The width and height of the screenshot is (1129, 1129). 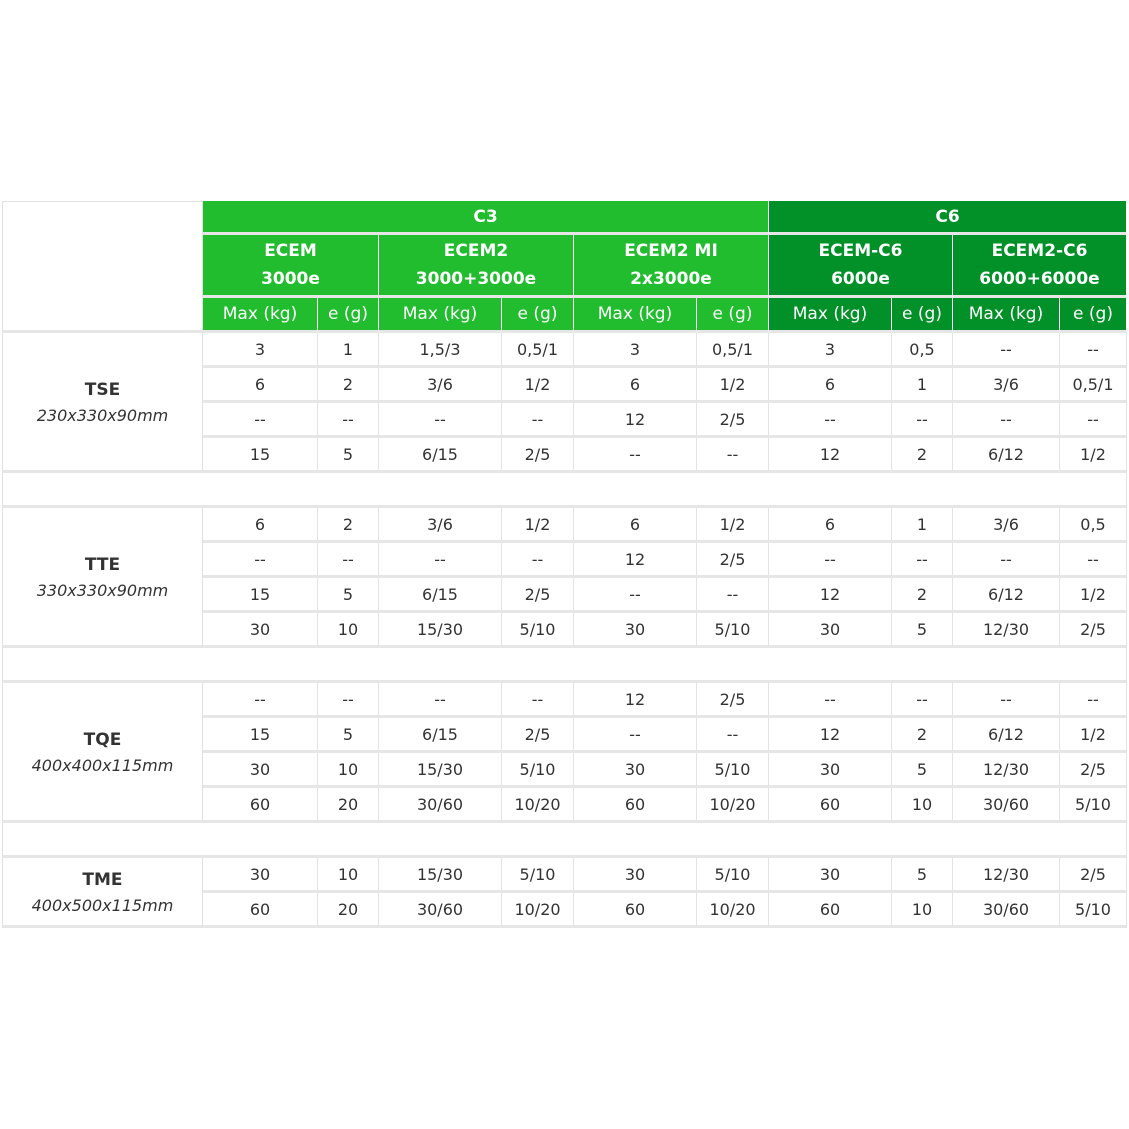 What do you see at coordinates (1093, 525) in the screenshot?
I see `table-cell: 0,5` at bounding box center [1093, 525].